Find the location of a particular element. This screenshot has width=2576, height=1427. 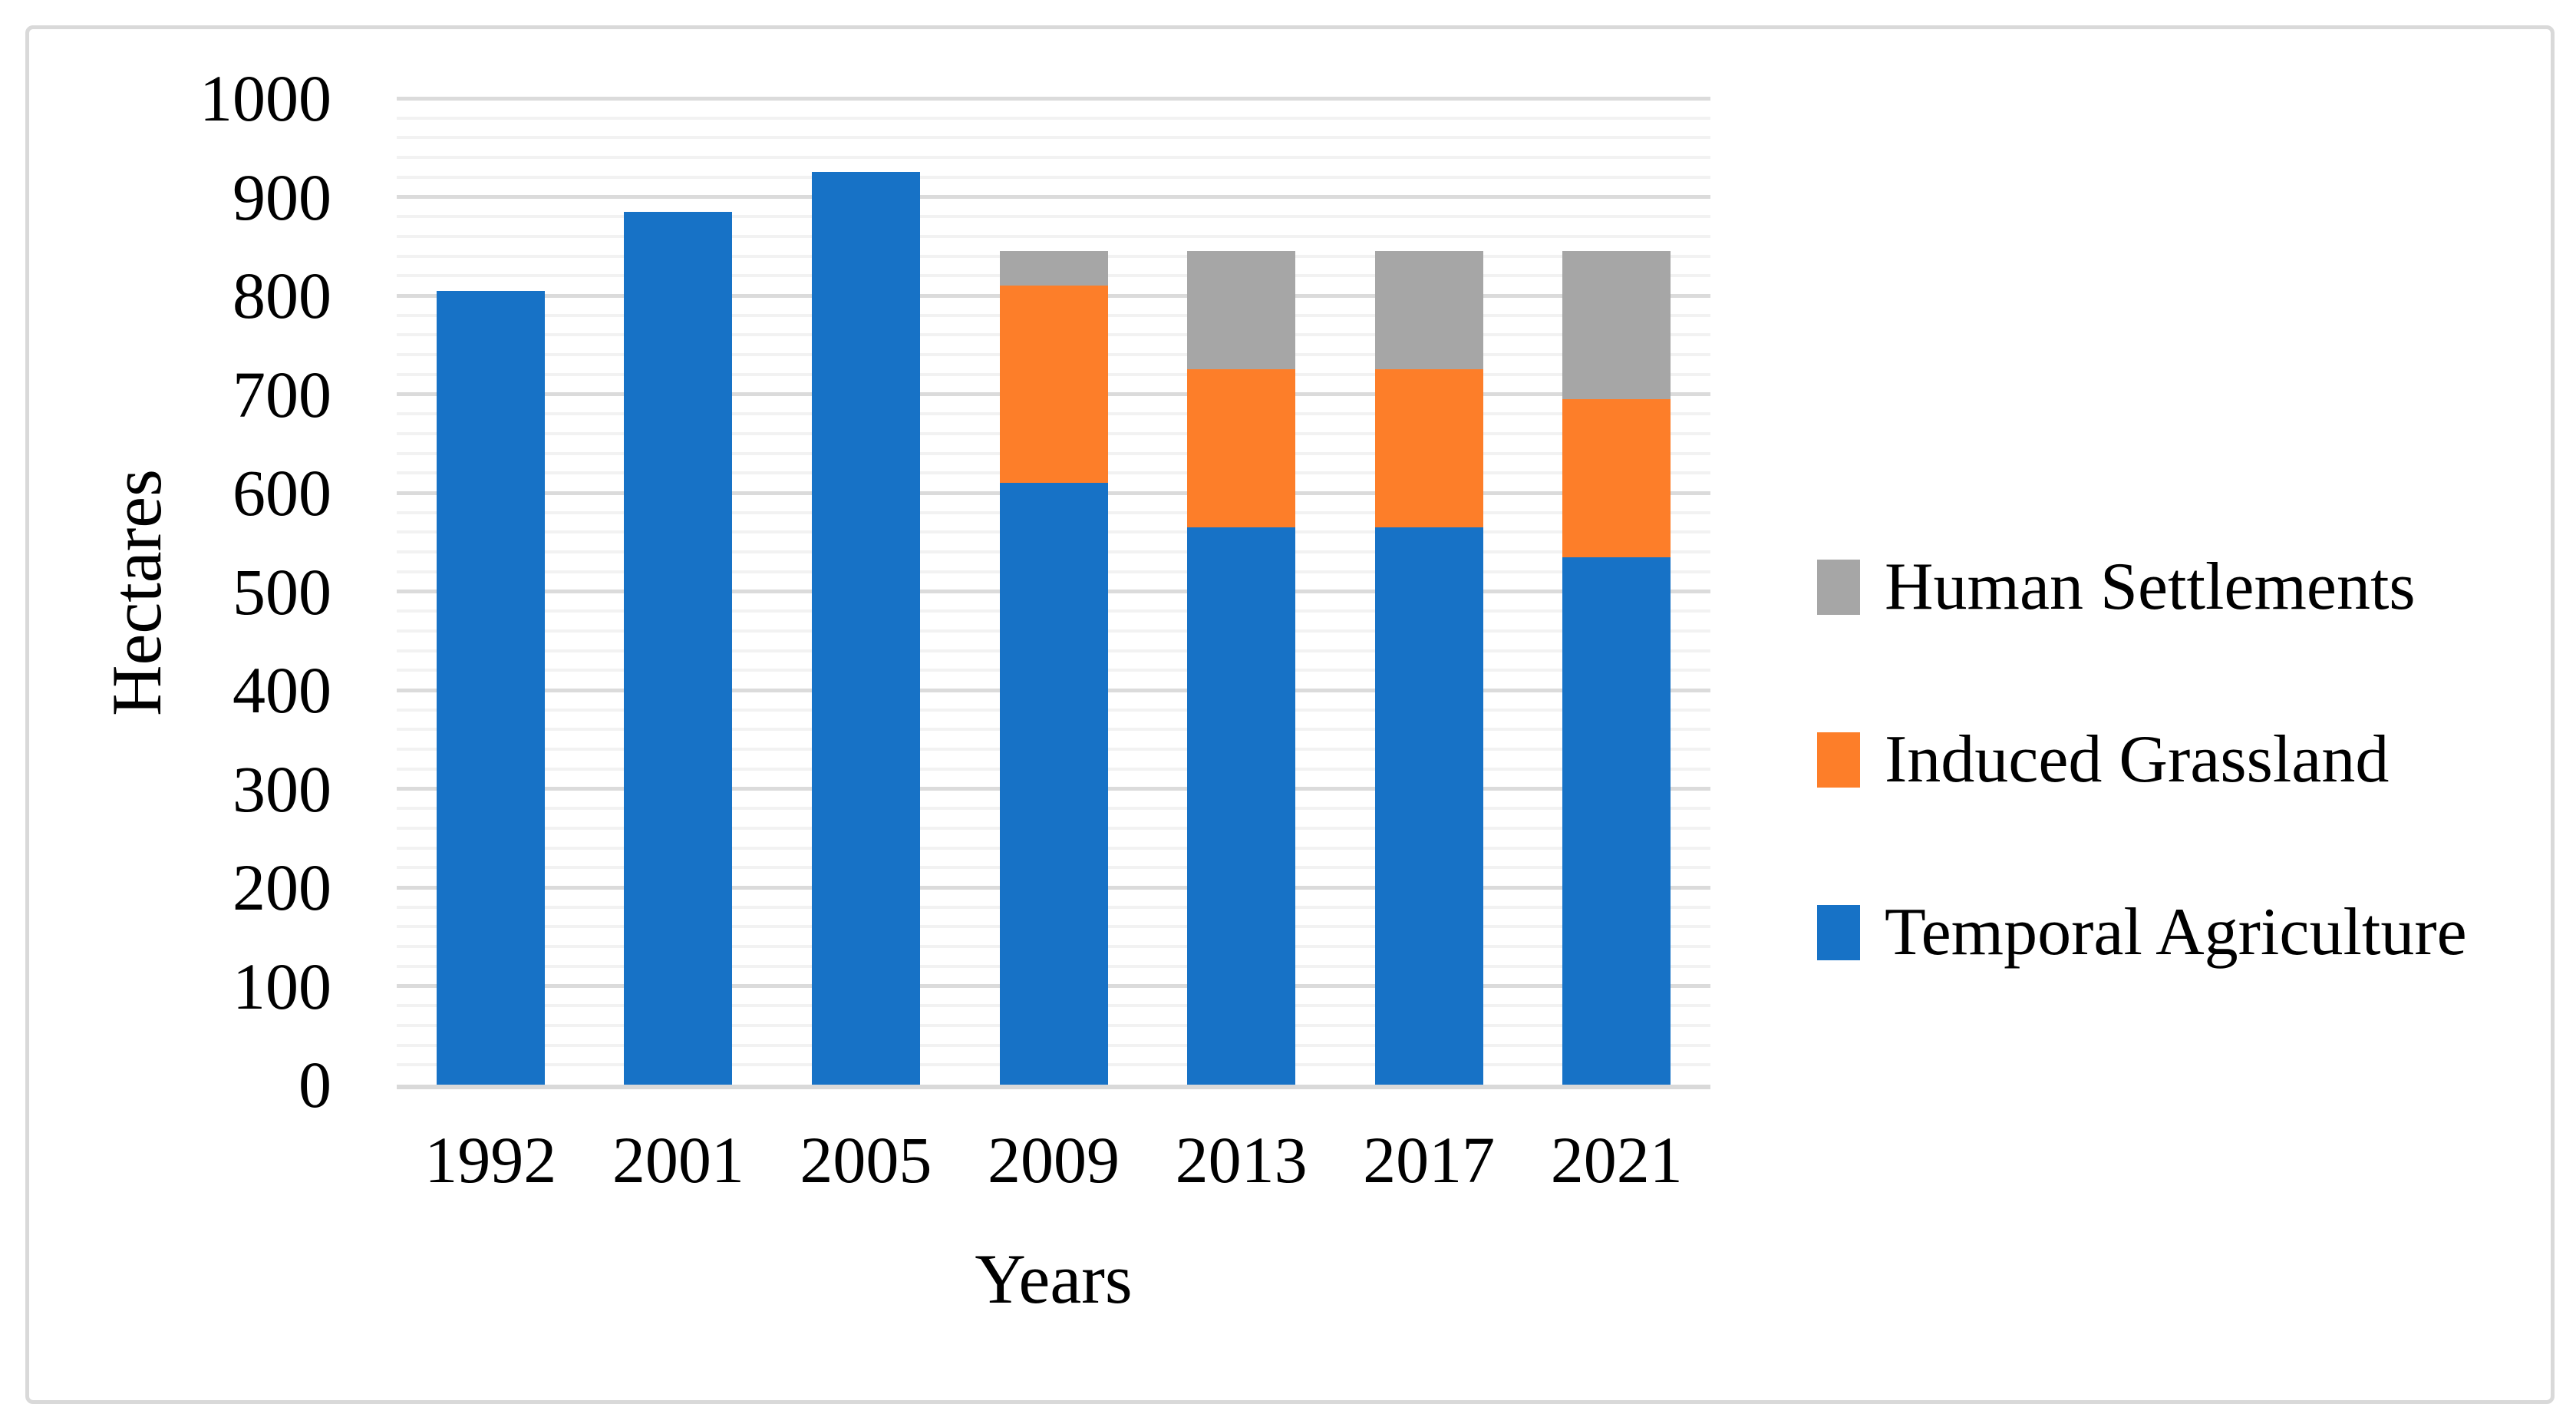

x-tick-label: 2009 is located at coordinates (1053, 1160).